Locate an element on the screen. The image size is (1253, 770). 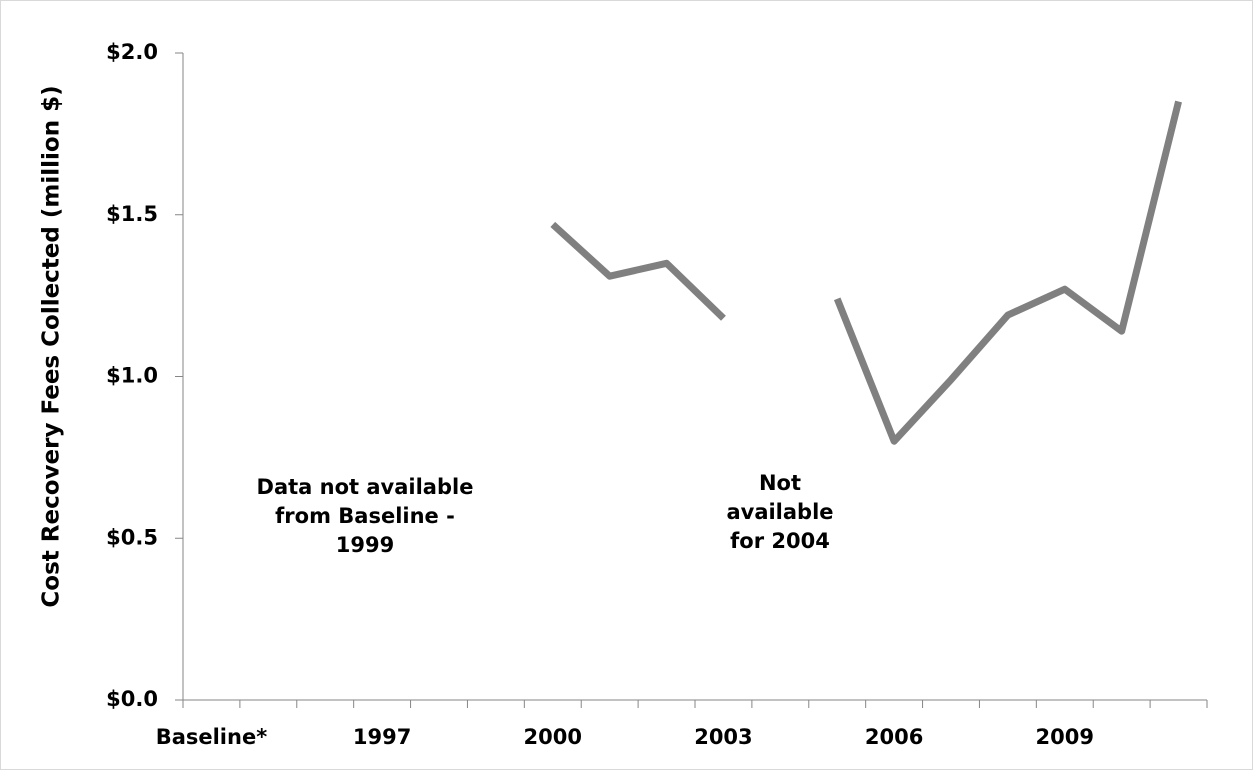
annotation: for 2004 is located at coordinates (780, 541).